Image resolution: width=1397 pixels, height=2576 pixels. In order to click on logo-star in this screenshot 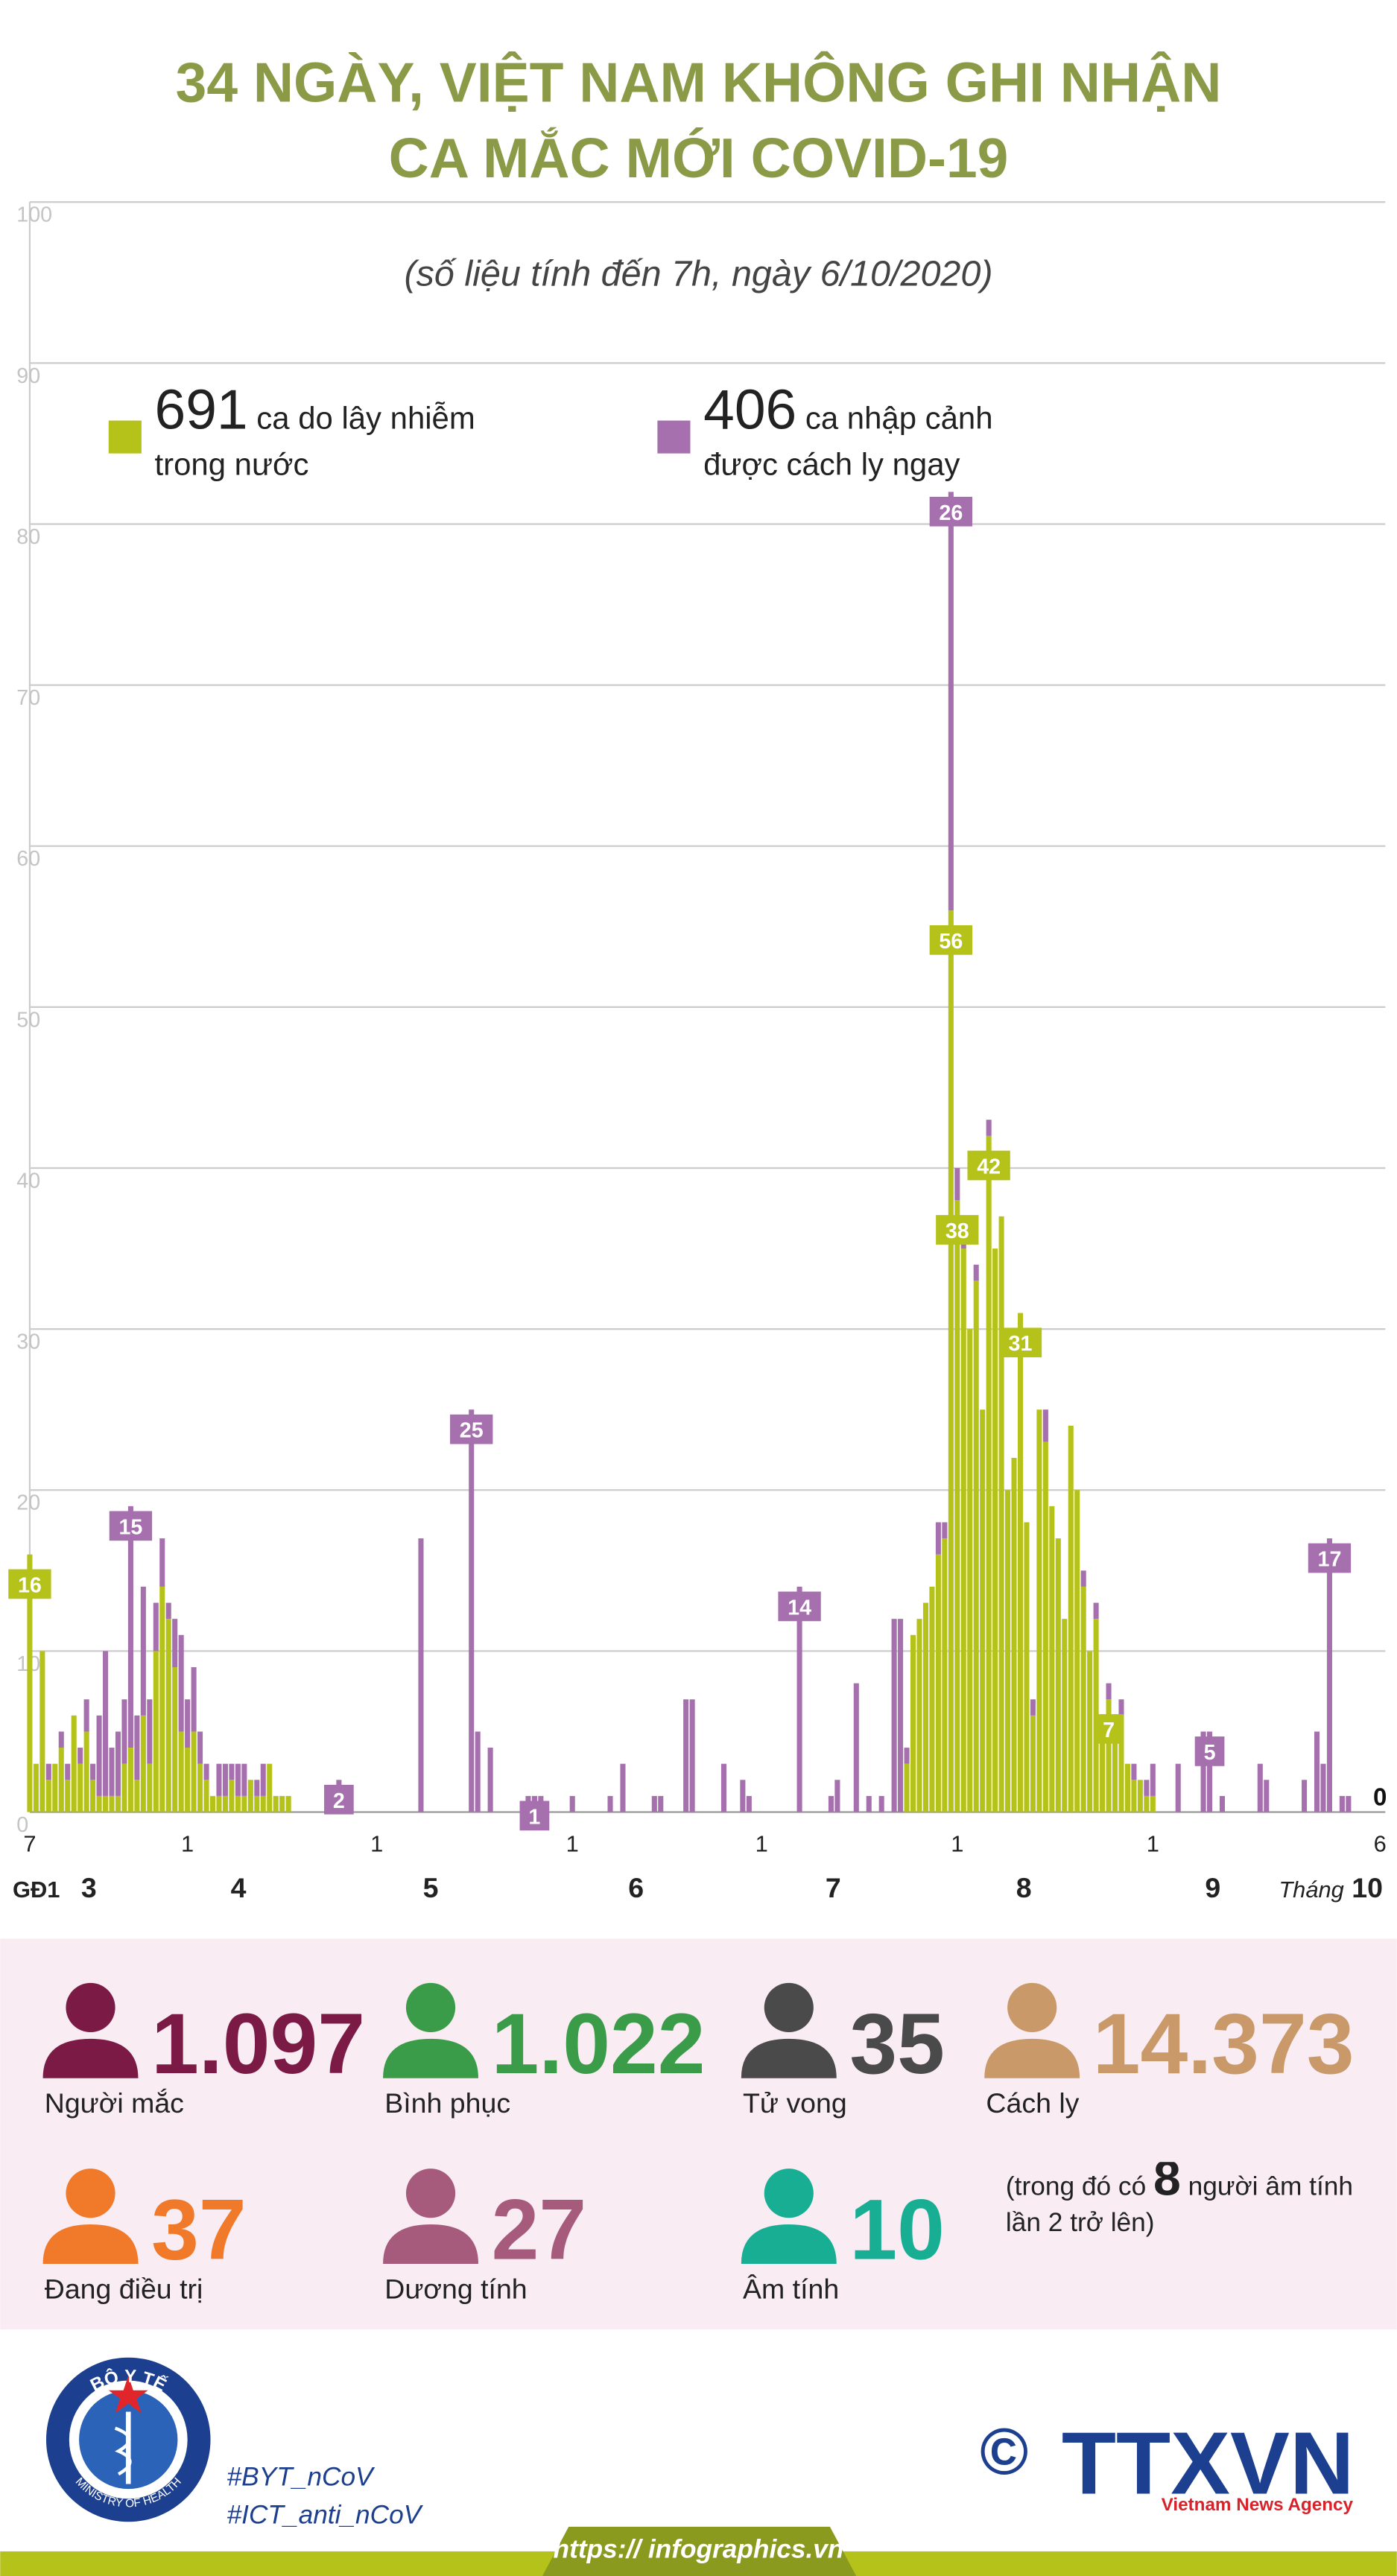, I will do `click(128, 2395)`.